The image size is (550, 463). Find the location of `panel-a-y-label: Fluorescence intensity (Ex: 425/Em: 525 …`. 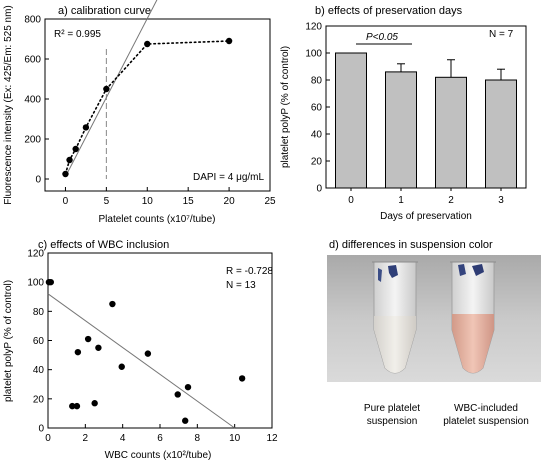

panel-a-y-label: Fluorescence intensity (Ex: 425/Em: 525 … is located at coordinates (8, 105).